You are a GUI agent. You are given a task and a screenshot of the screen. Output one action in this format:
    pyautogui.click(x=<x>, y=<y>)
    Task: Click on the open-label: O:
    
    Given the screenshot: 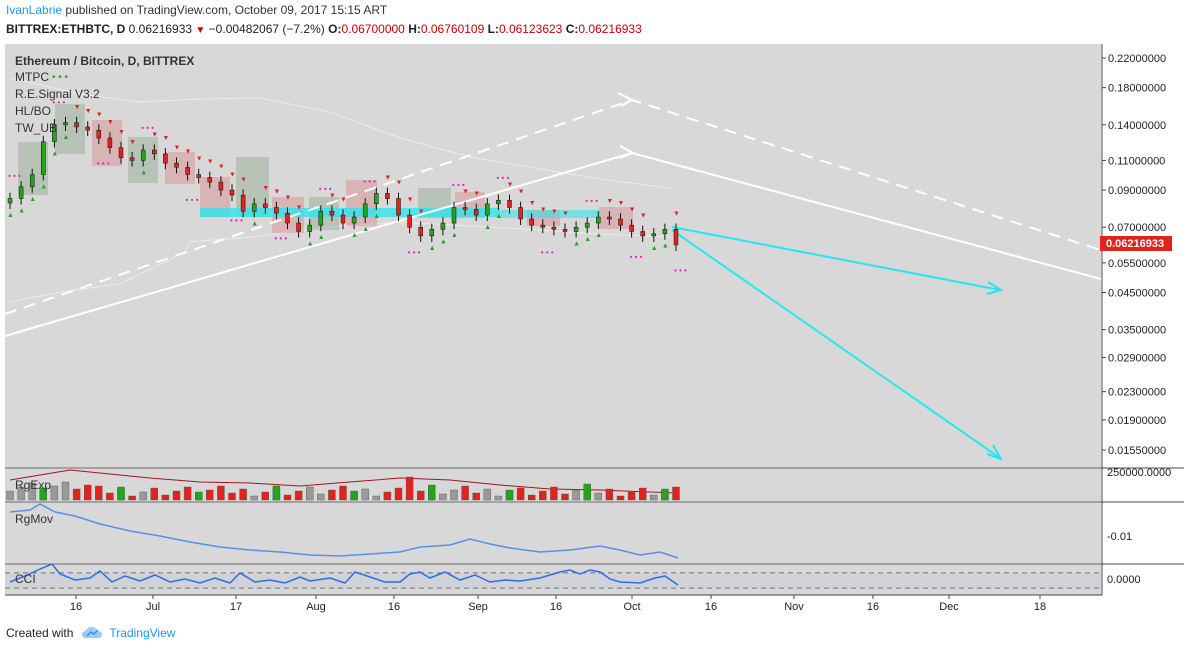 What is the action you would take?
    pyautogui.click(x=335, y=29)
    